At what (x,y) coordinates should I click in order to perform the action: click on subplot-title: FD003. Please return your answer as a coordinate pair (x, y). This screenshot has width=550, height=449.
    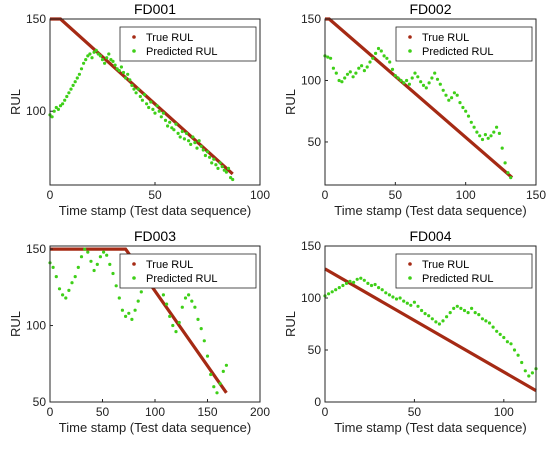
    Looking at the image, I should click on (155, 236).